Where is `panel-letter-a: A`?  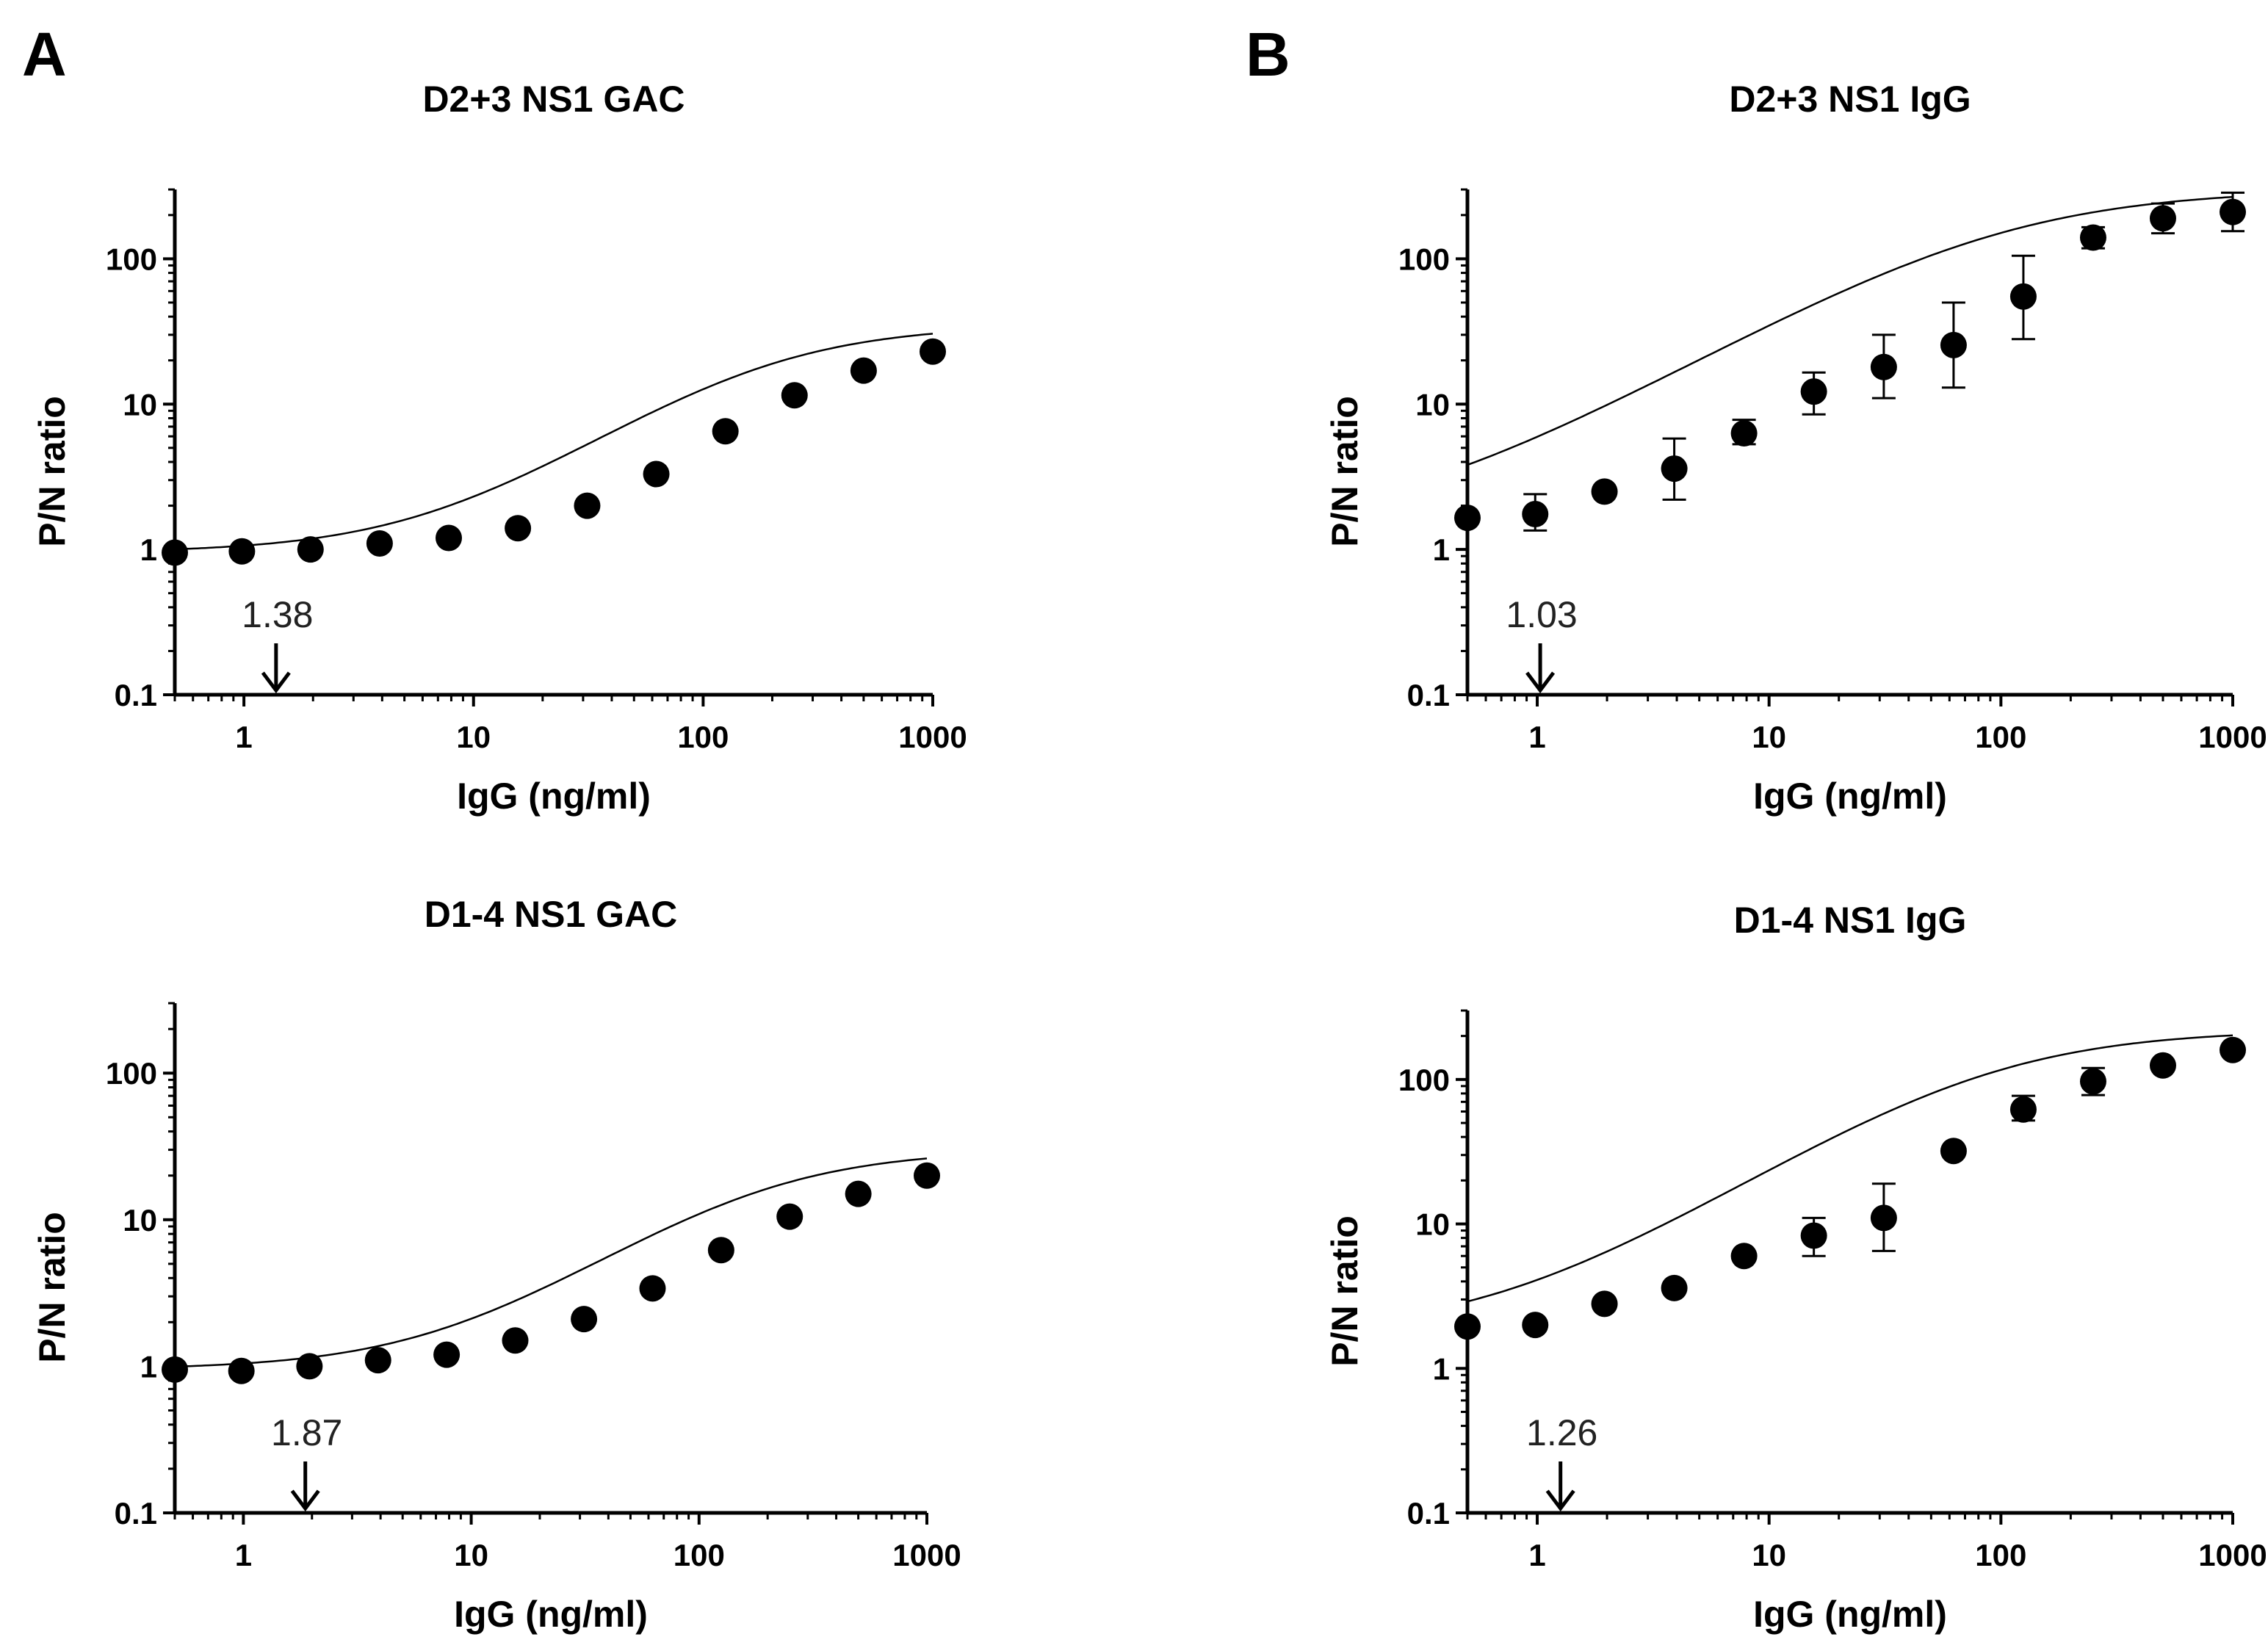 panel-letter-a: A is located at coordinates (44, 54).